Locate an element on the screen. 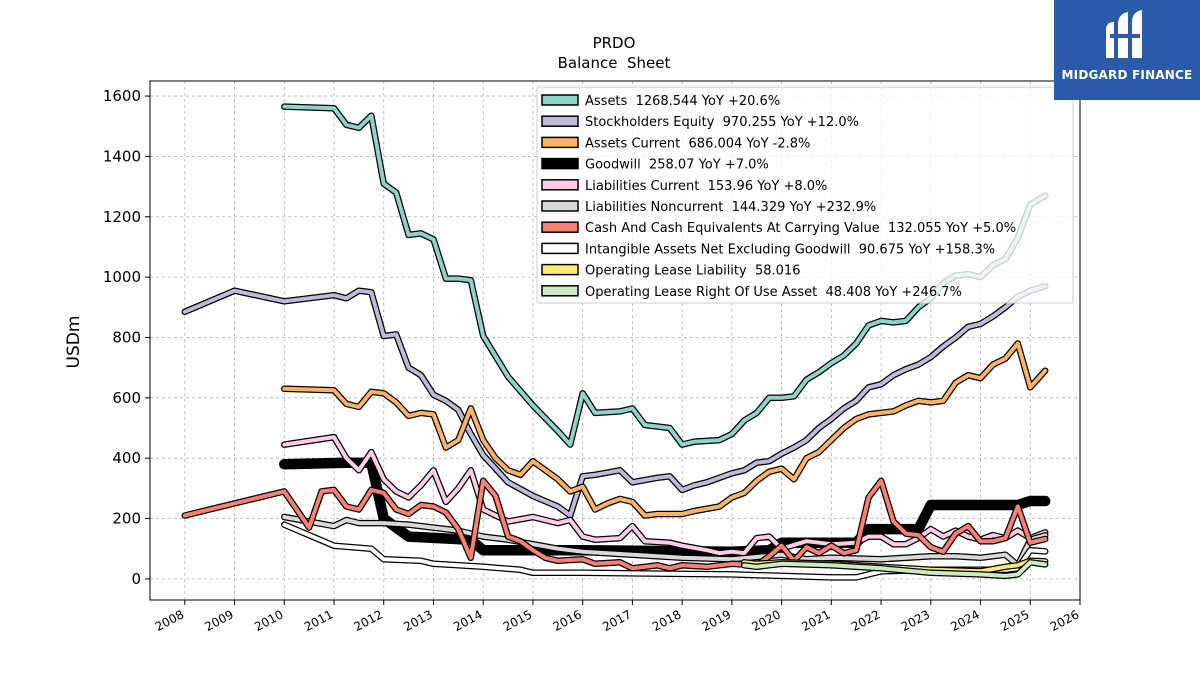 Image resolution: width=1200 pixels, height=675 pixels. legend-label: Assets Current 686.004 YoY -2.8% is located at coordinates (697, 143).